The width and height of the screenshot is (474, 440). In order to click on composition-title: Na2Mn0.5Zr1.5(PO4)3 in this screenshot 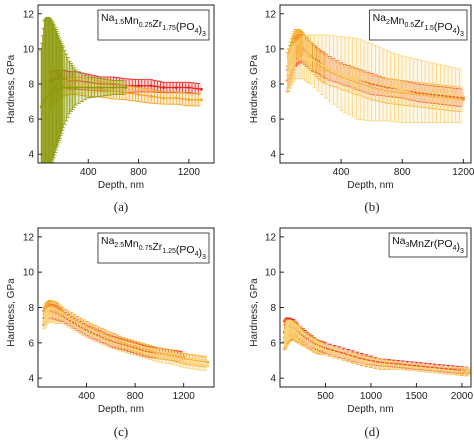, I will do `click(418, 25)`.